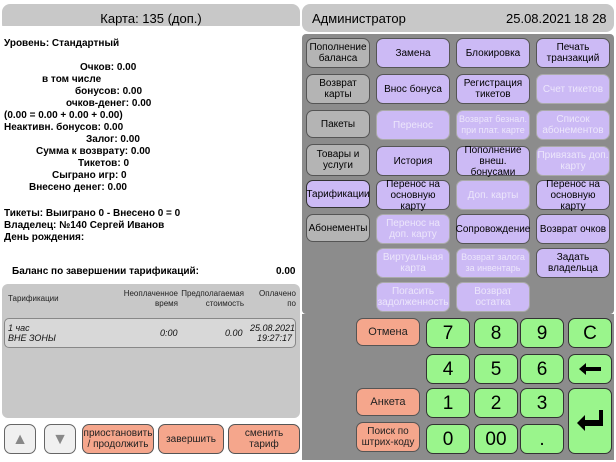 Image resolution: width=616 pixels, height=462 pixels. I want to click on history-button: История, so click(413, 161).